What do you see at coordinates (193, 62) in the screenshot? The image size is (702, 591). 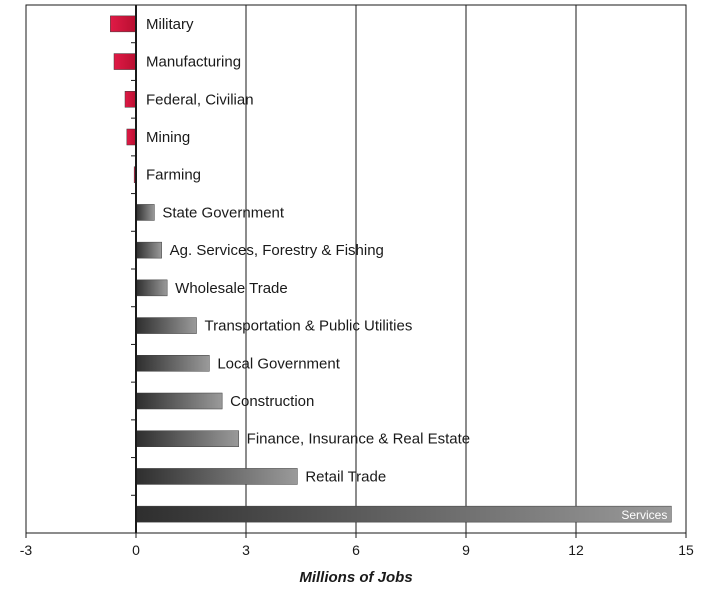 I see `category-label: Manufacturing` at bounding box center [193, 62].